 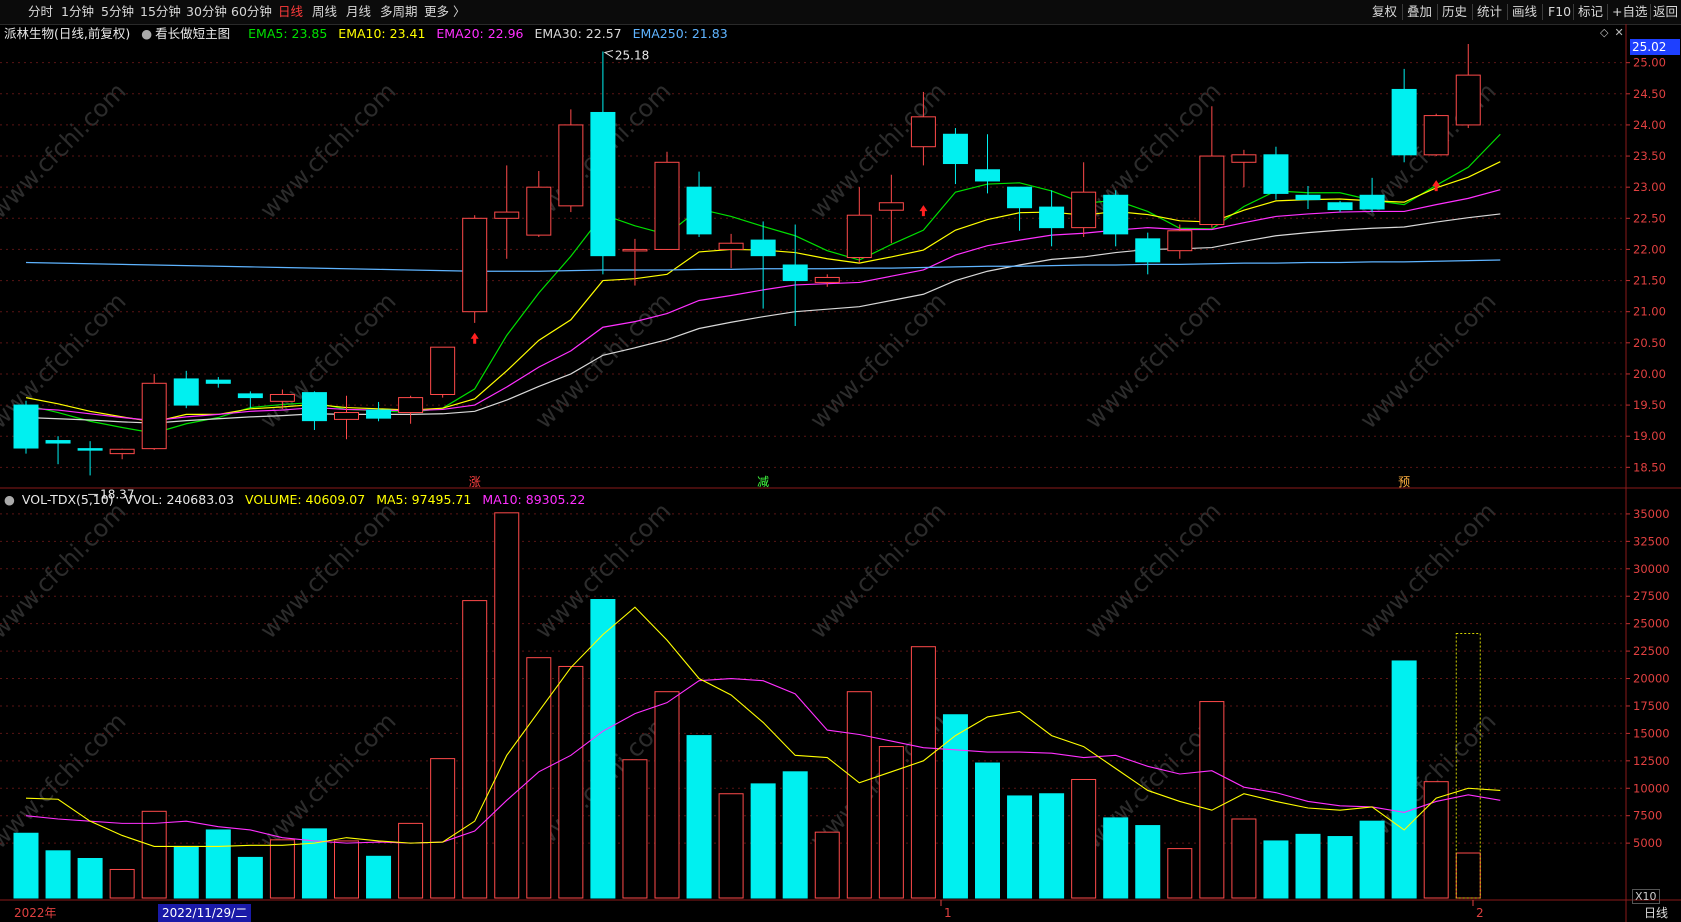 What do you see at coordinates (160, 11) in the screenshot?
I see `tf-15min: 15分钟` at bounding box center [160, 11].